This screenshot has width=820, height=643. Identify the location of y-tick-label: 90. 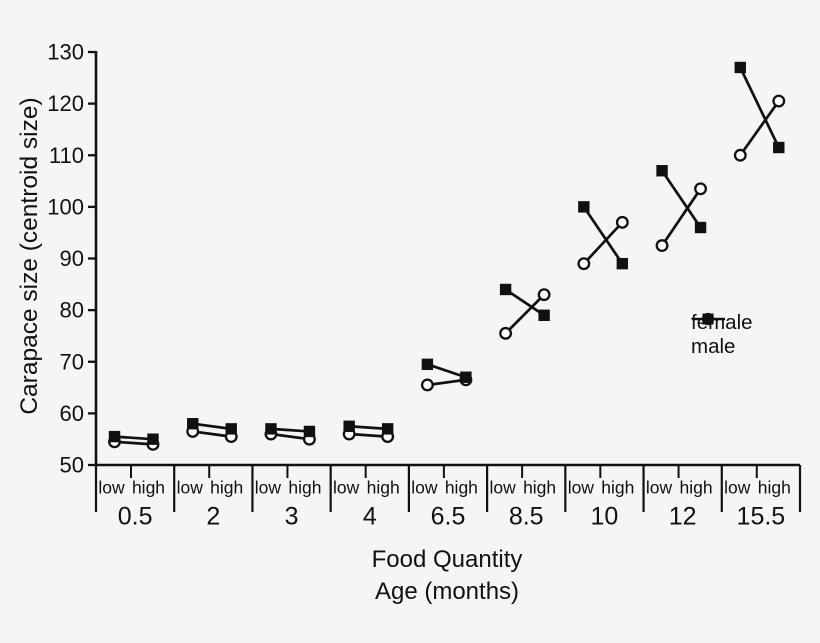
(72, 258).